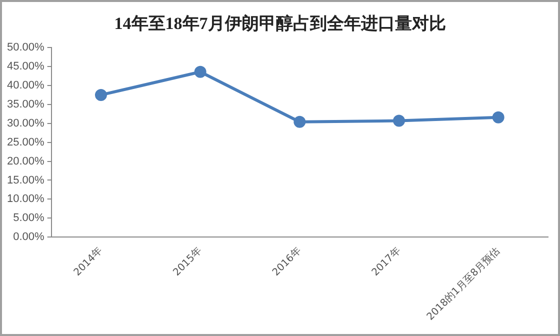 This screenshot has height=336, width=560. Describe the element at coordinates (25, 142) in the screenshot. I see `y-tick-label: 25.00%` at that location.